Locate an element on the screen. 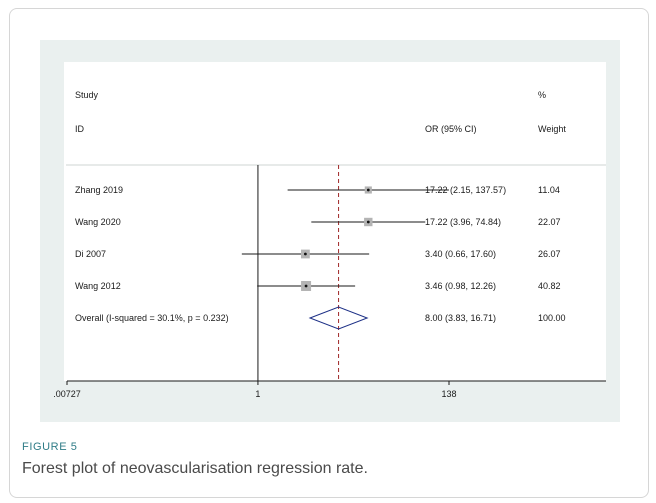 This screenshot has height=503, width=656. header-or: OR (95% CI) is located at coordinates (451, 129).